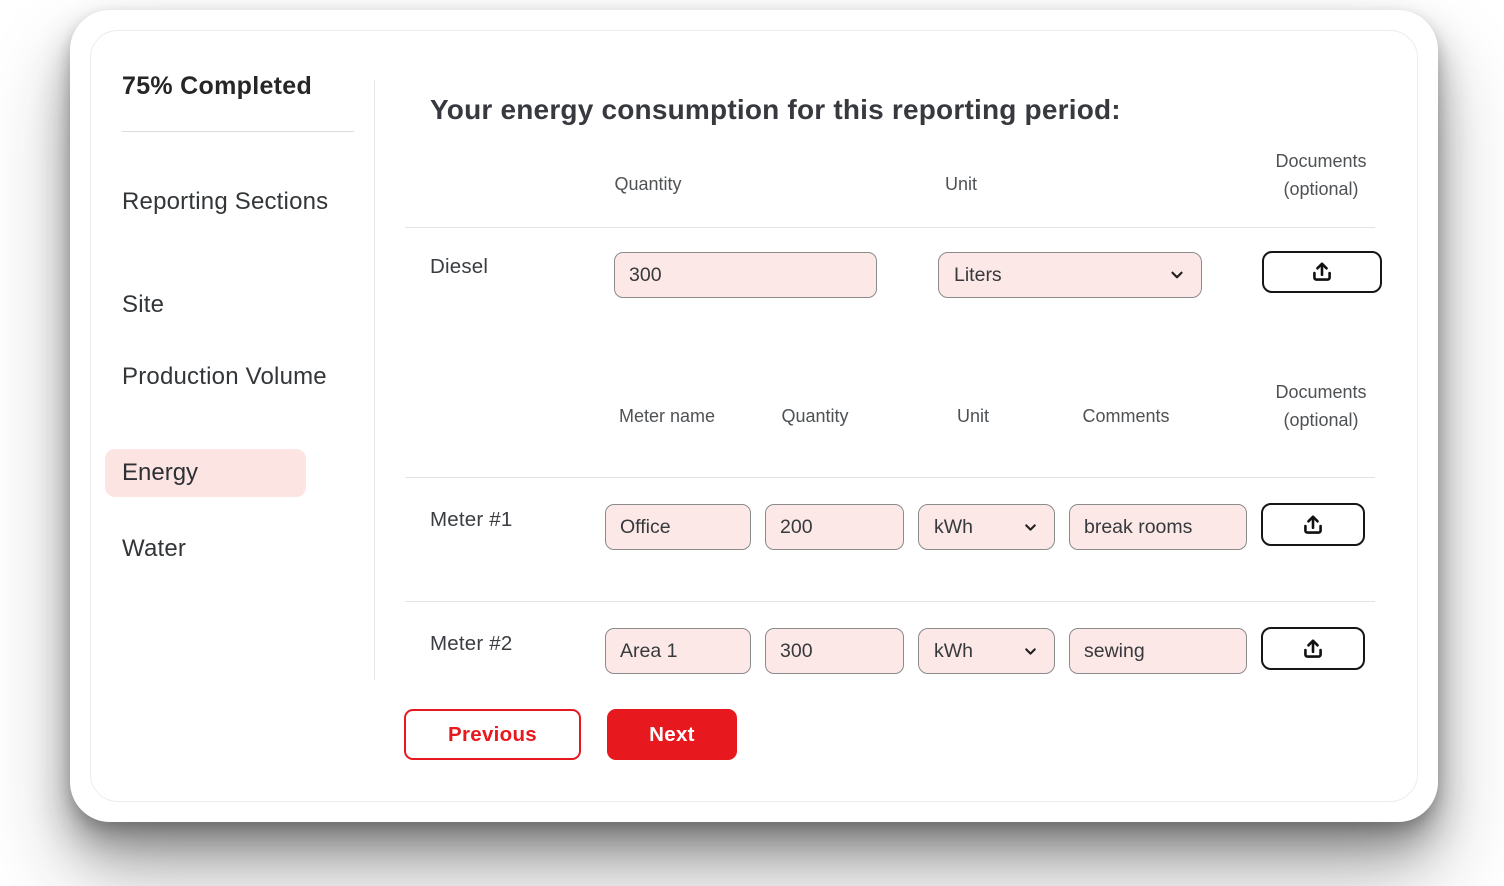  I want to click on row-label-meter-2: Meter #2, so click(471, 643).